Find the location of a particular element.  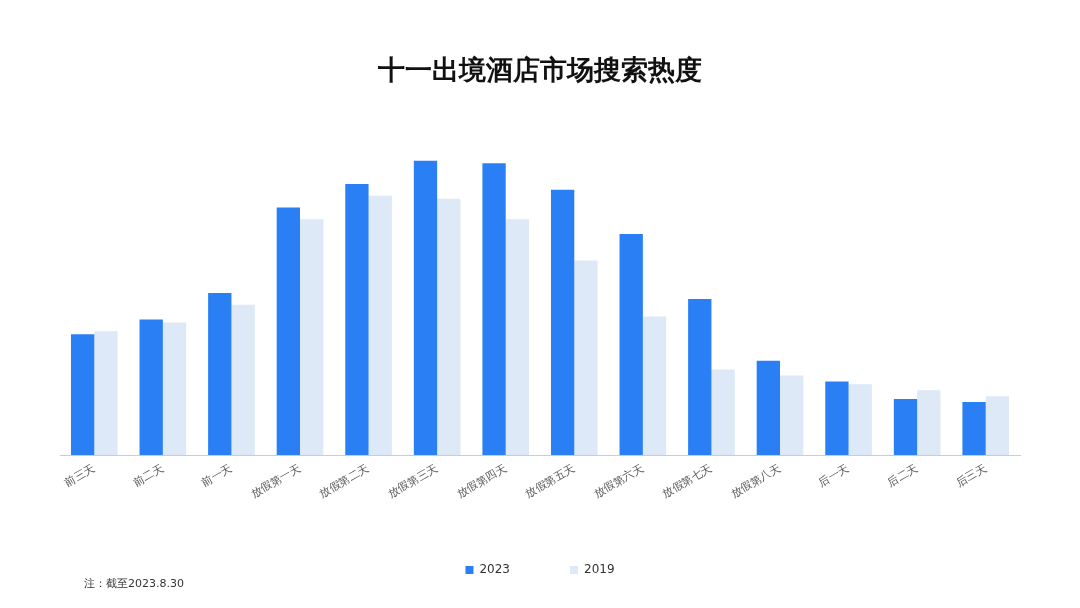

chart-title: 十一出境酒店市场搜索热度 is located at coordinates (539, 70).